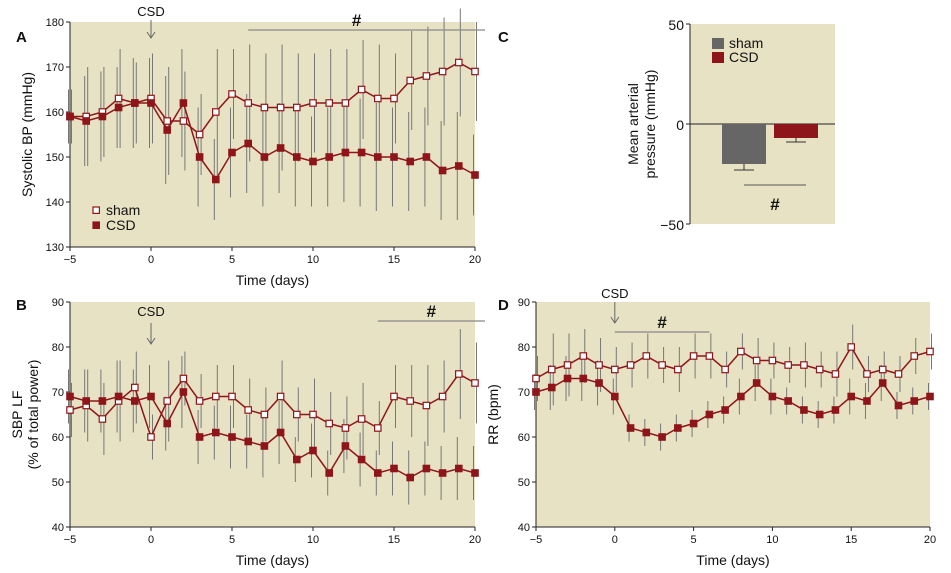  I want to click on panel-a-legend-csd-label: CSD, so click(121, 225).